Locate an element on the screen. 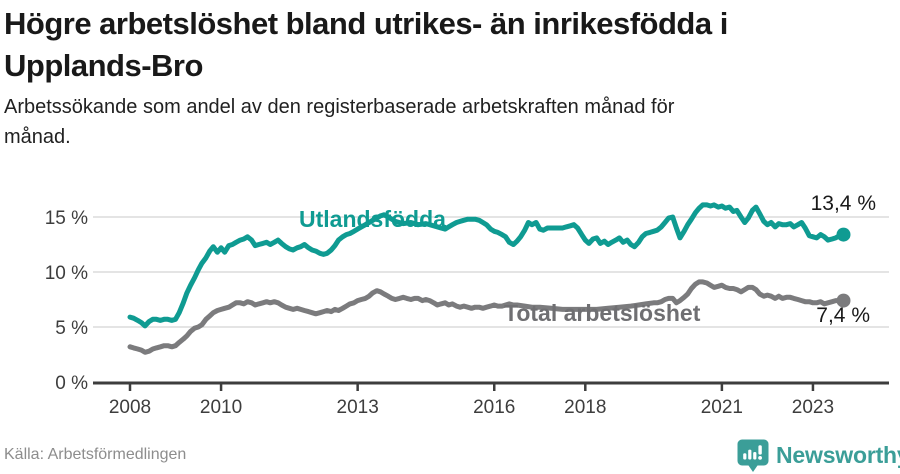 The height and width of the screenshot is (474, 900). series-endpoint-dot-utlandsfodda is located at coordinates (843, 234).